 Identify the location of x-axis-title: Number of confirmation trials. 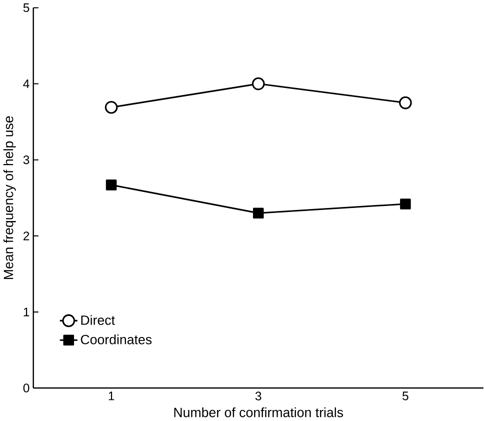
(259, 413).